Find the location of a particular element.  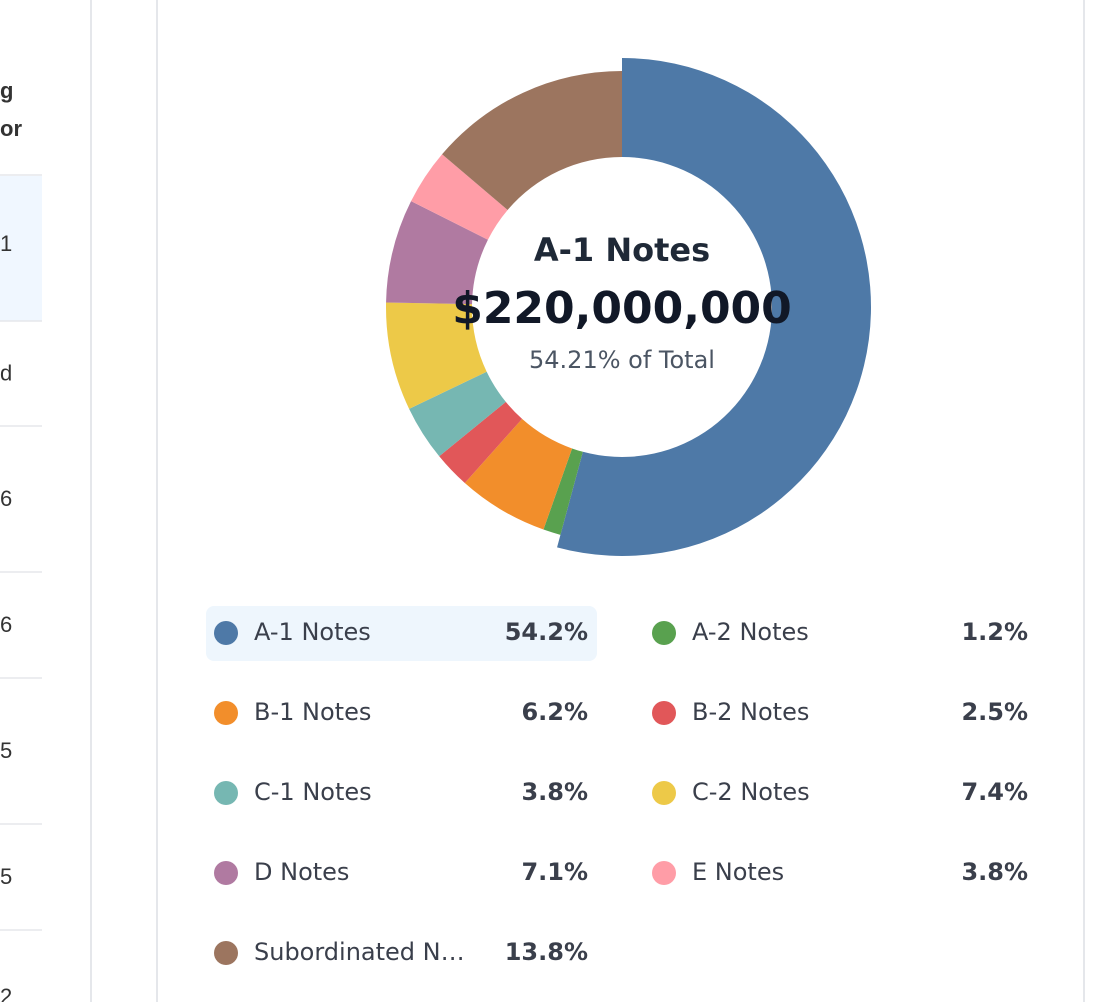

legend-label: D Notes is located at coordinates (301, 872).